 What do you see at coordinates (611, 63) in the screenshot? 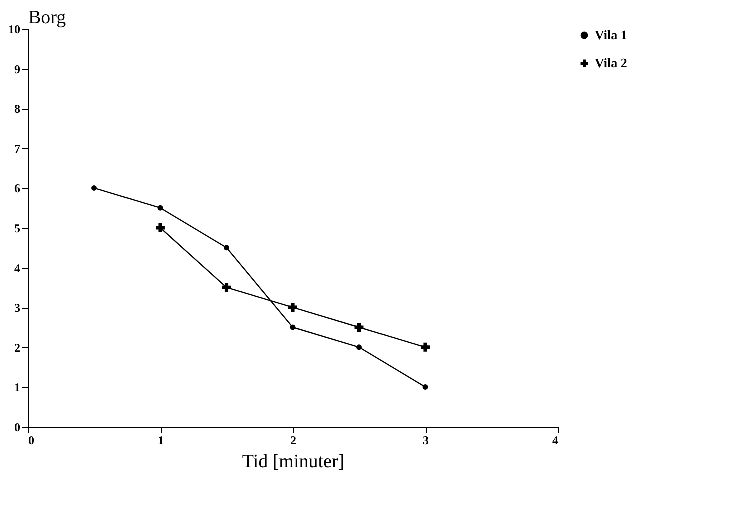
I see `legend-label: Vila 2` at bounding box center [611, 63].